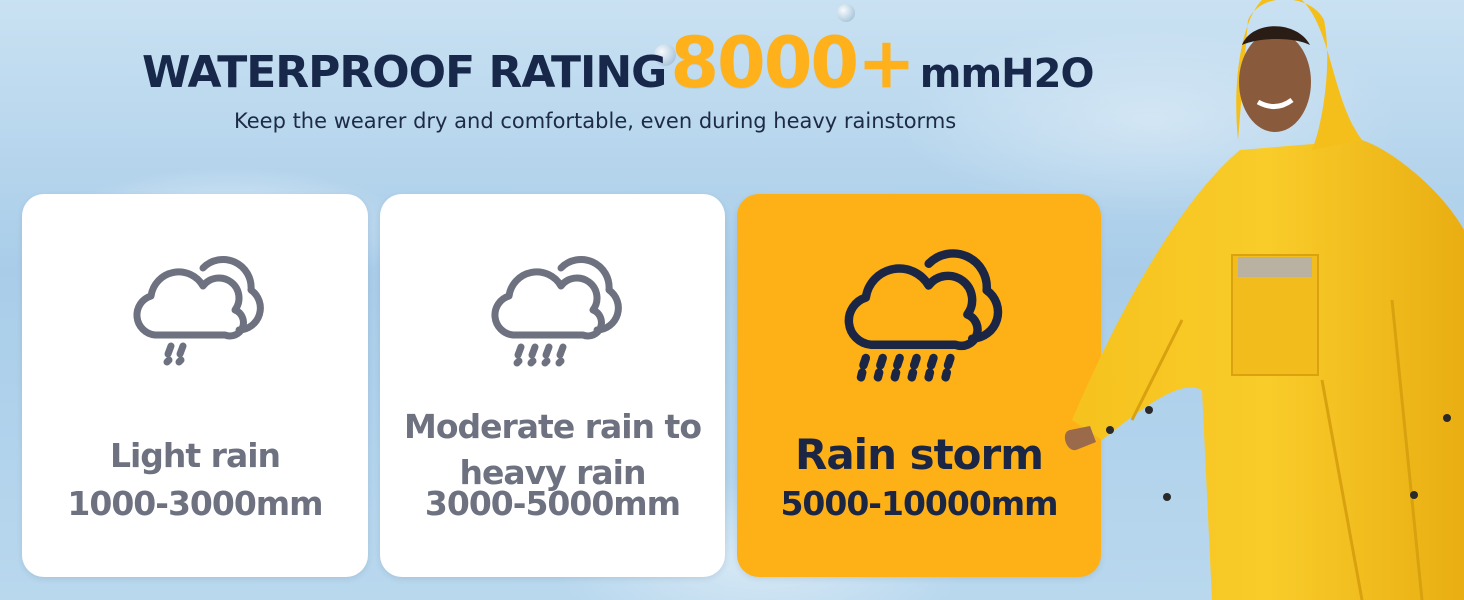 The width and height of the screenshot is (1464, 600). Describe the element at coordinates (1007, 74) in the screenshot. I see `title-unit: mmH2O` at that location.